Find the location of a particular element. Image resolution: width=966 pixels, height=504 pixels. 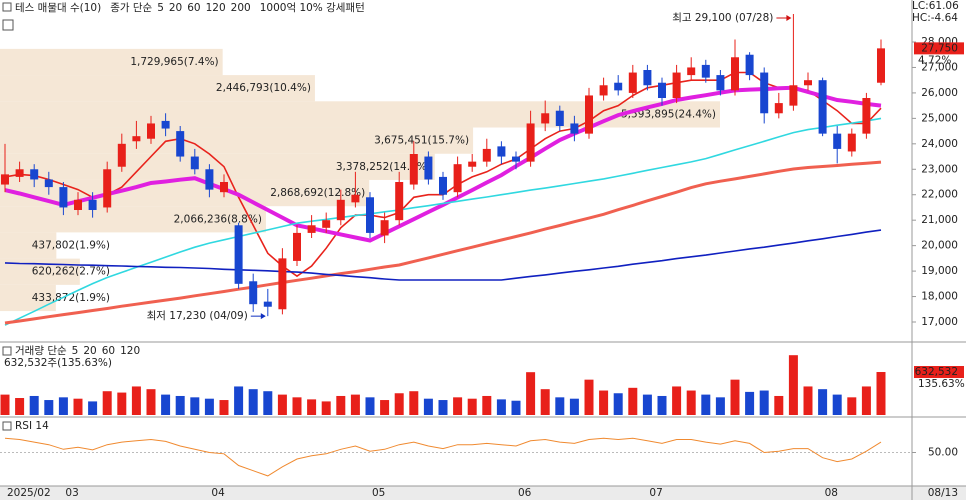

volume-profile-label: 2,066,236(8.8%) is located at coordinates (218, 219).